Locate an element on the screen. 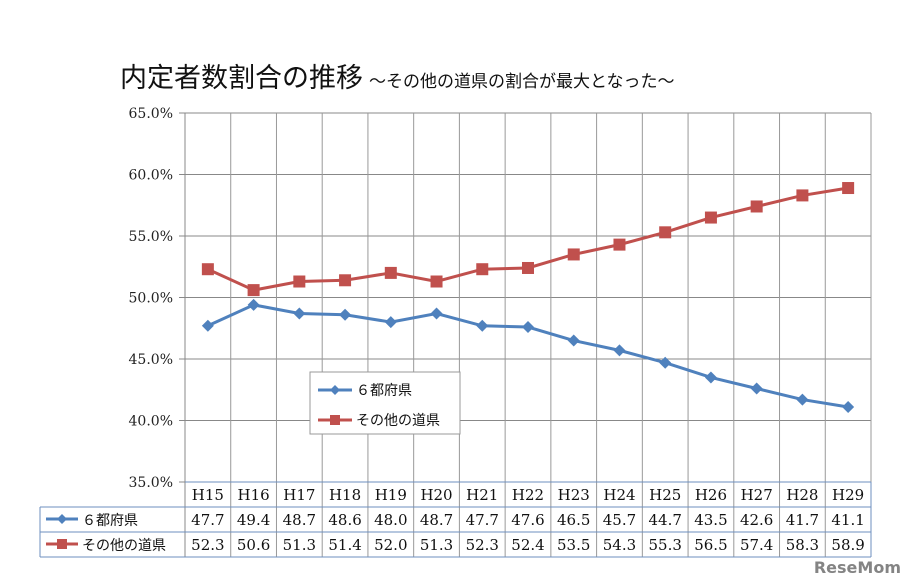  data-table-cell: 57.4 is located at coordinates (756, 545).